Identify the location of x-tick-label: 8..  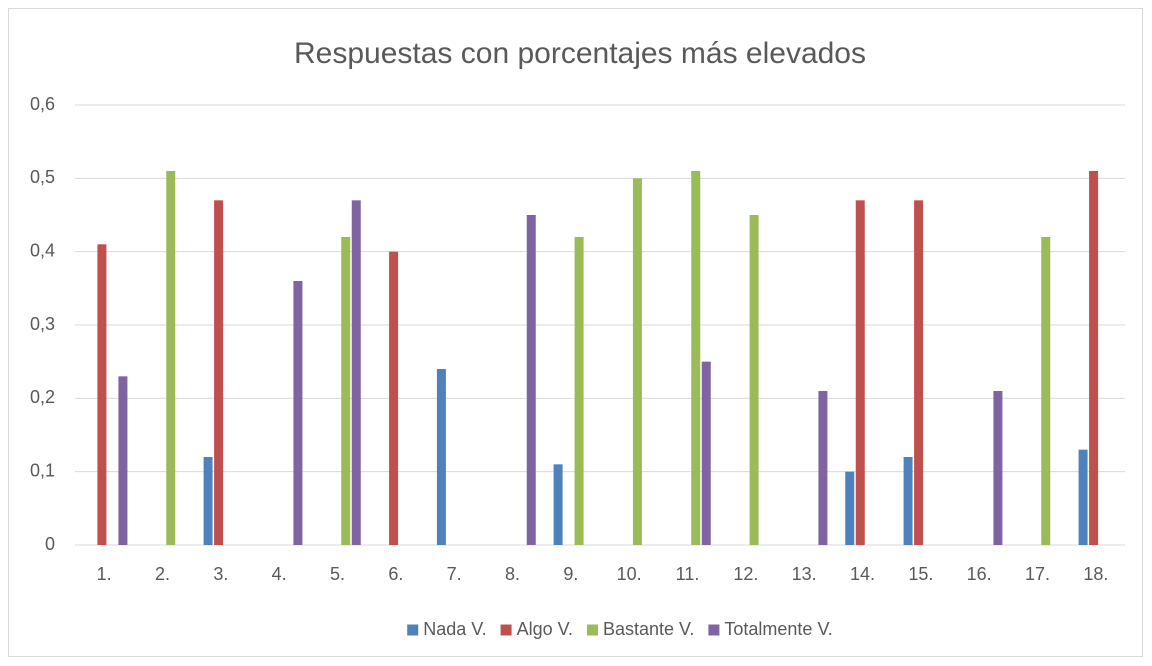
(512, 574).